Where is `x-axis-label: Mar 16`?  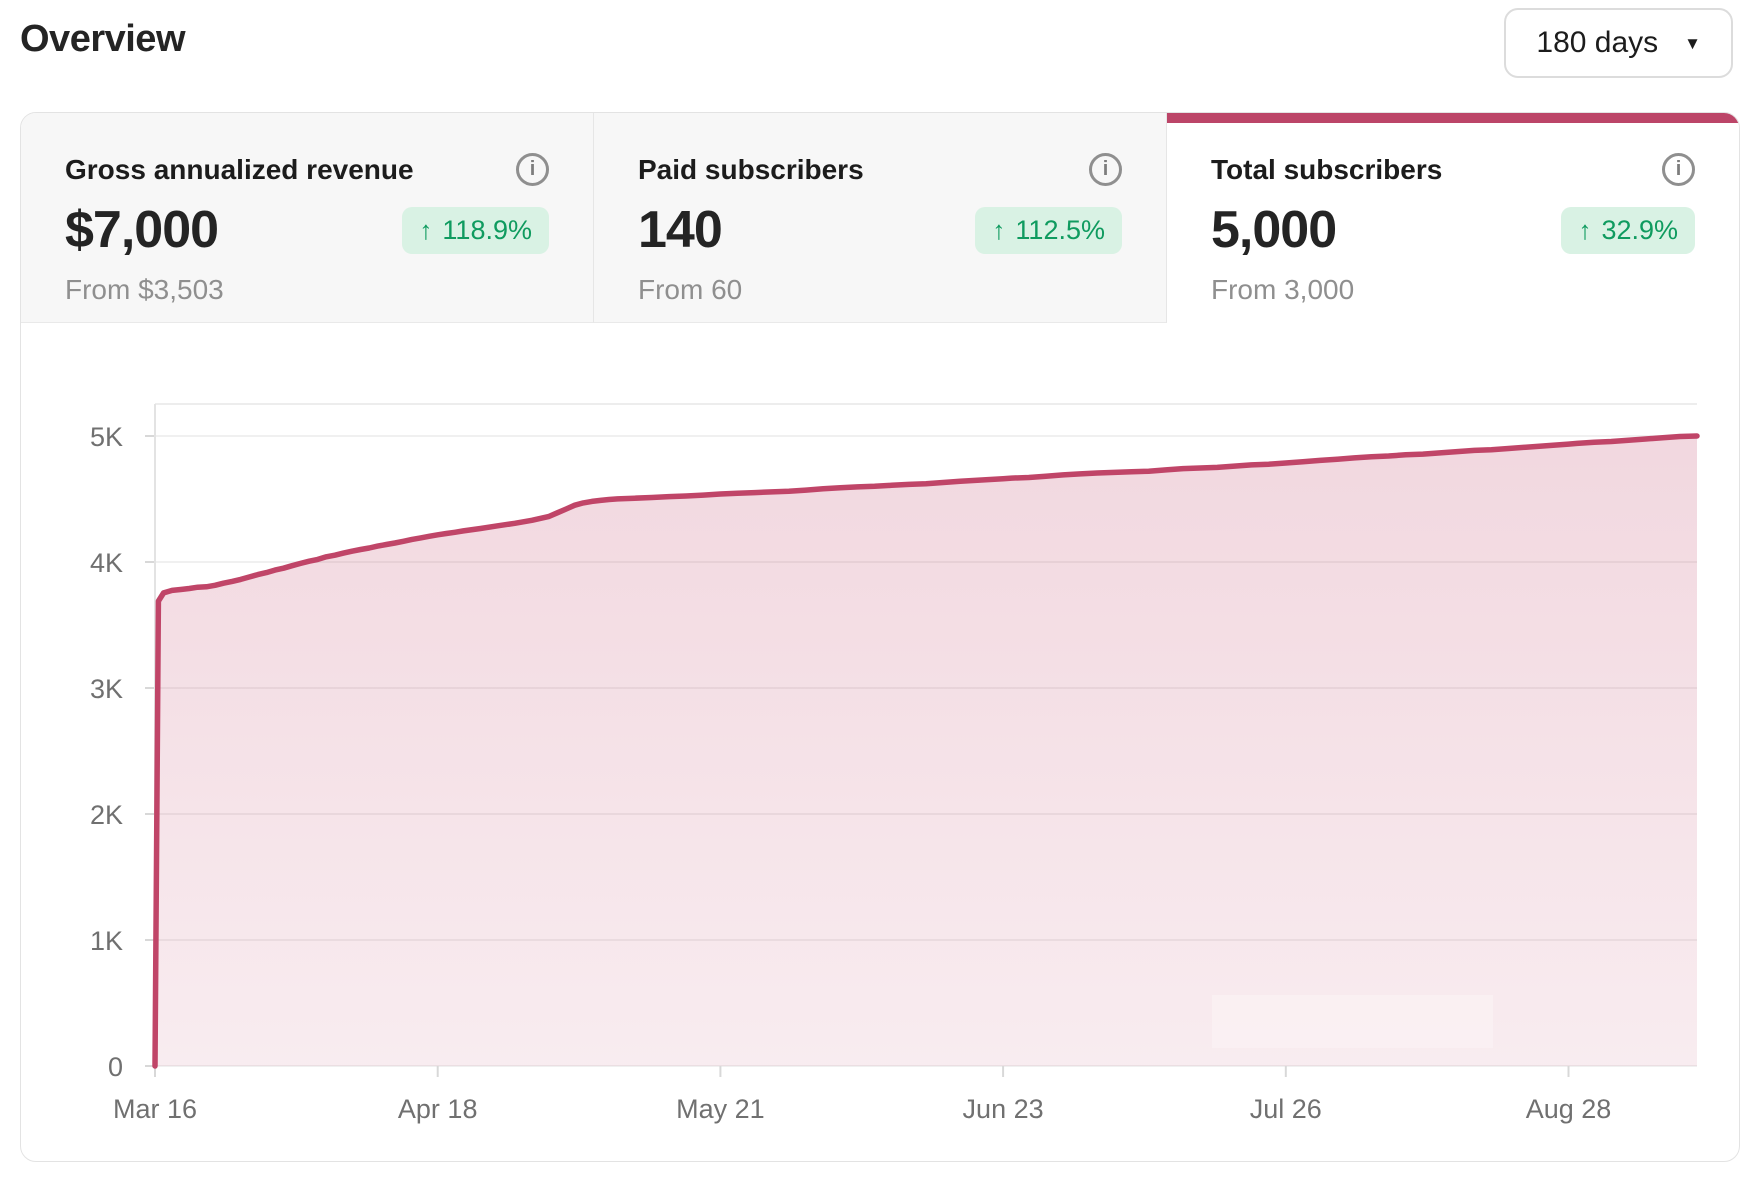 x-axis-label: Mar 16 is located at coordinates (155, 1109).